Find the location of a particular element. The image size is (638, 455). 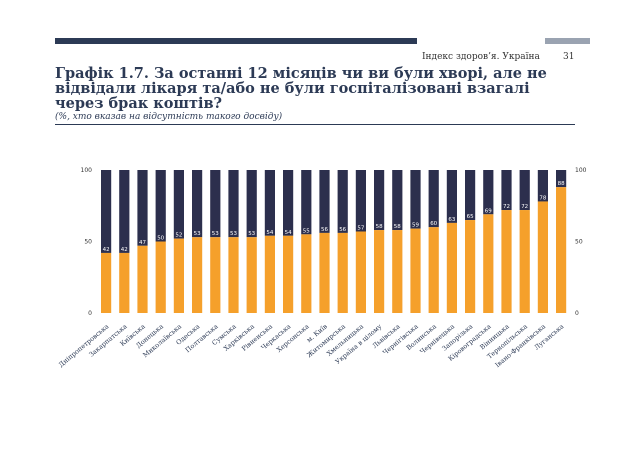

data-label: 78 is located at coordinates (542, 198).